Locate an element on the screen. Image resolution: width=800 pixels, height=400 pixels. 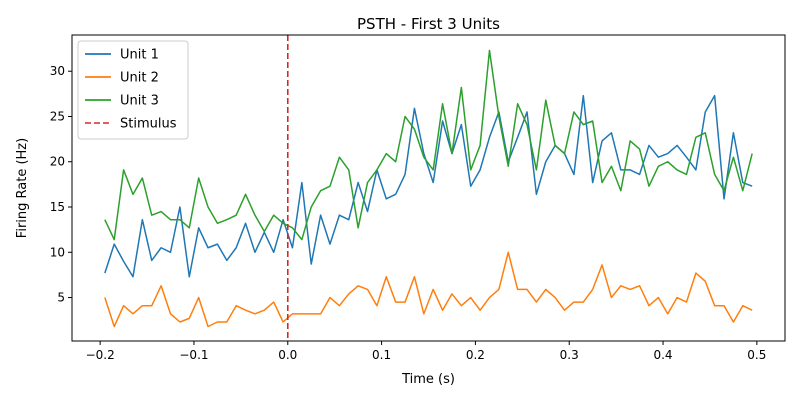
y-tick-label: 25 is located at coordinates (57, 116).